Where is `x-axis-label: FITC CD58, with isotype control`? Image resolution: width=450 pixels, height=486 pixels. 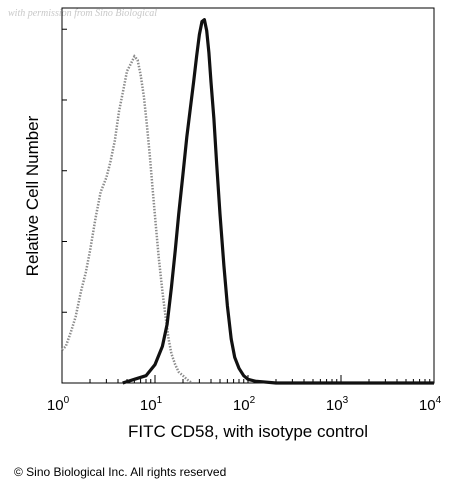
x-axis-label: FITC CD58, with isotype control is located at coordinates (248, 431).